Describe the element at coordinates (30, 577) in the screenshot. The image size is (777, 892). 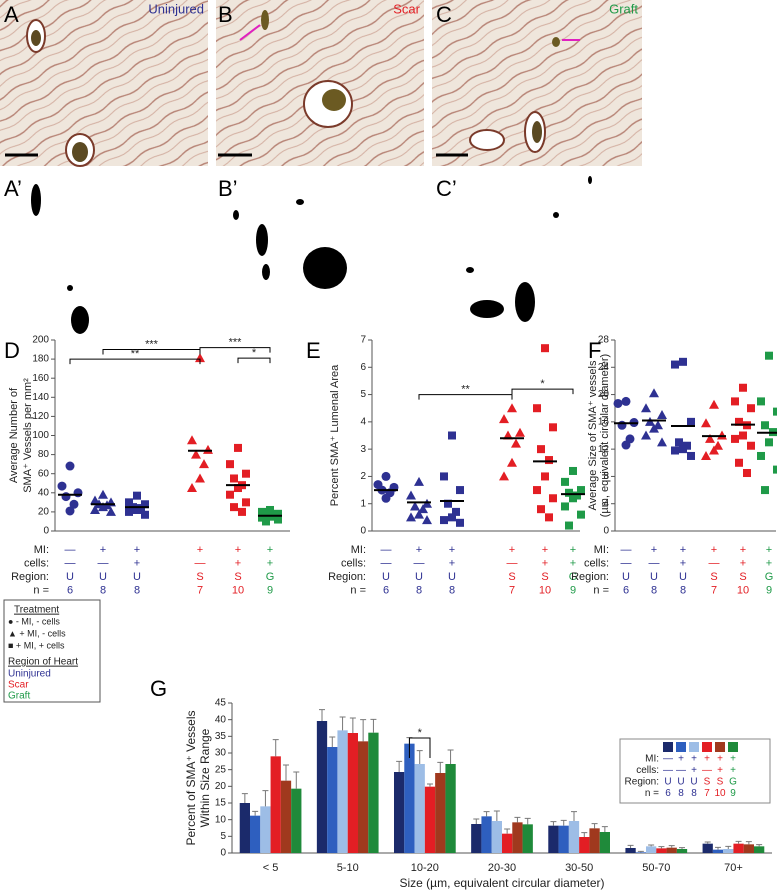
I see `row-label: Region:` at that location.